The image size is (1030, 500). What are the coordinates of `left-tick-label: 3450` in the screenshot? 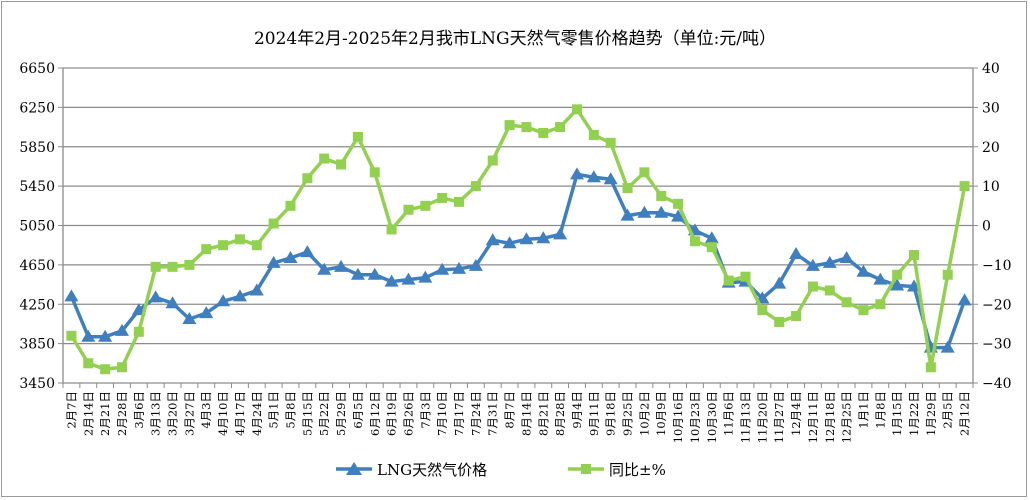 It's located at (37, 384).